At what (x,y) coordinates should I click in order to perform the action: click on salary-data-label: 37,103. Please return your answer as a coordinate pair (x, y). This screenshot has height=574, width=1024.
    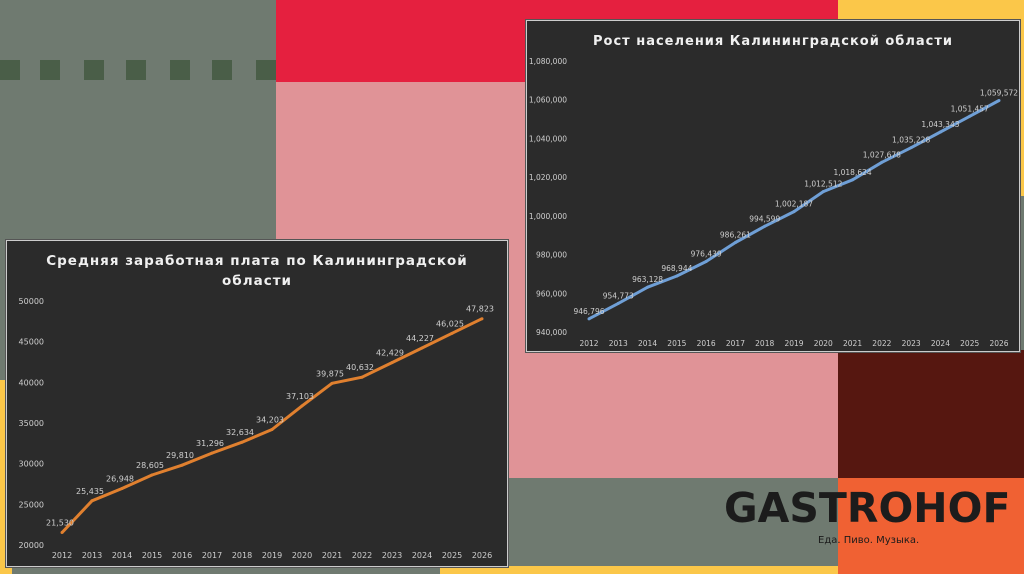
    Looking at the image, I should click on (300, 396).